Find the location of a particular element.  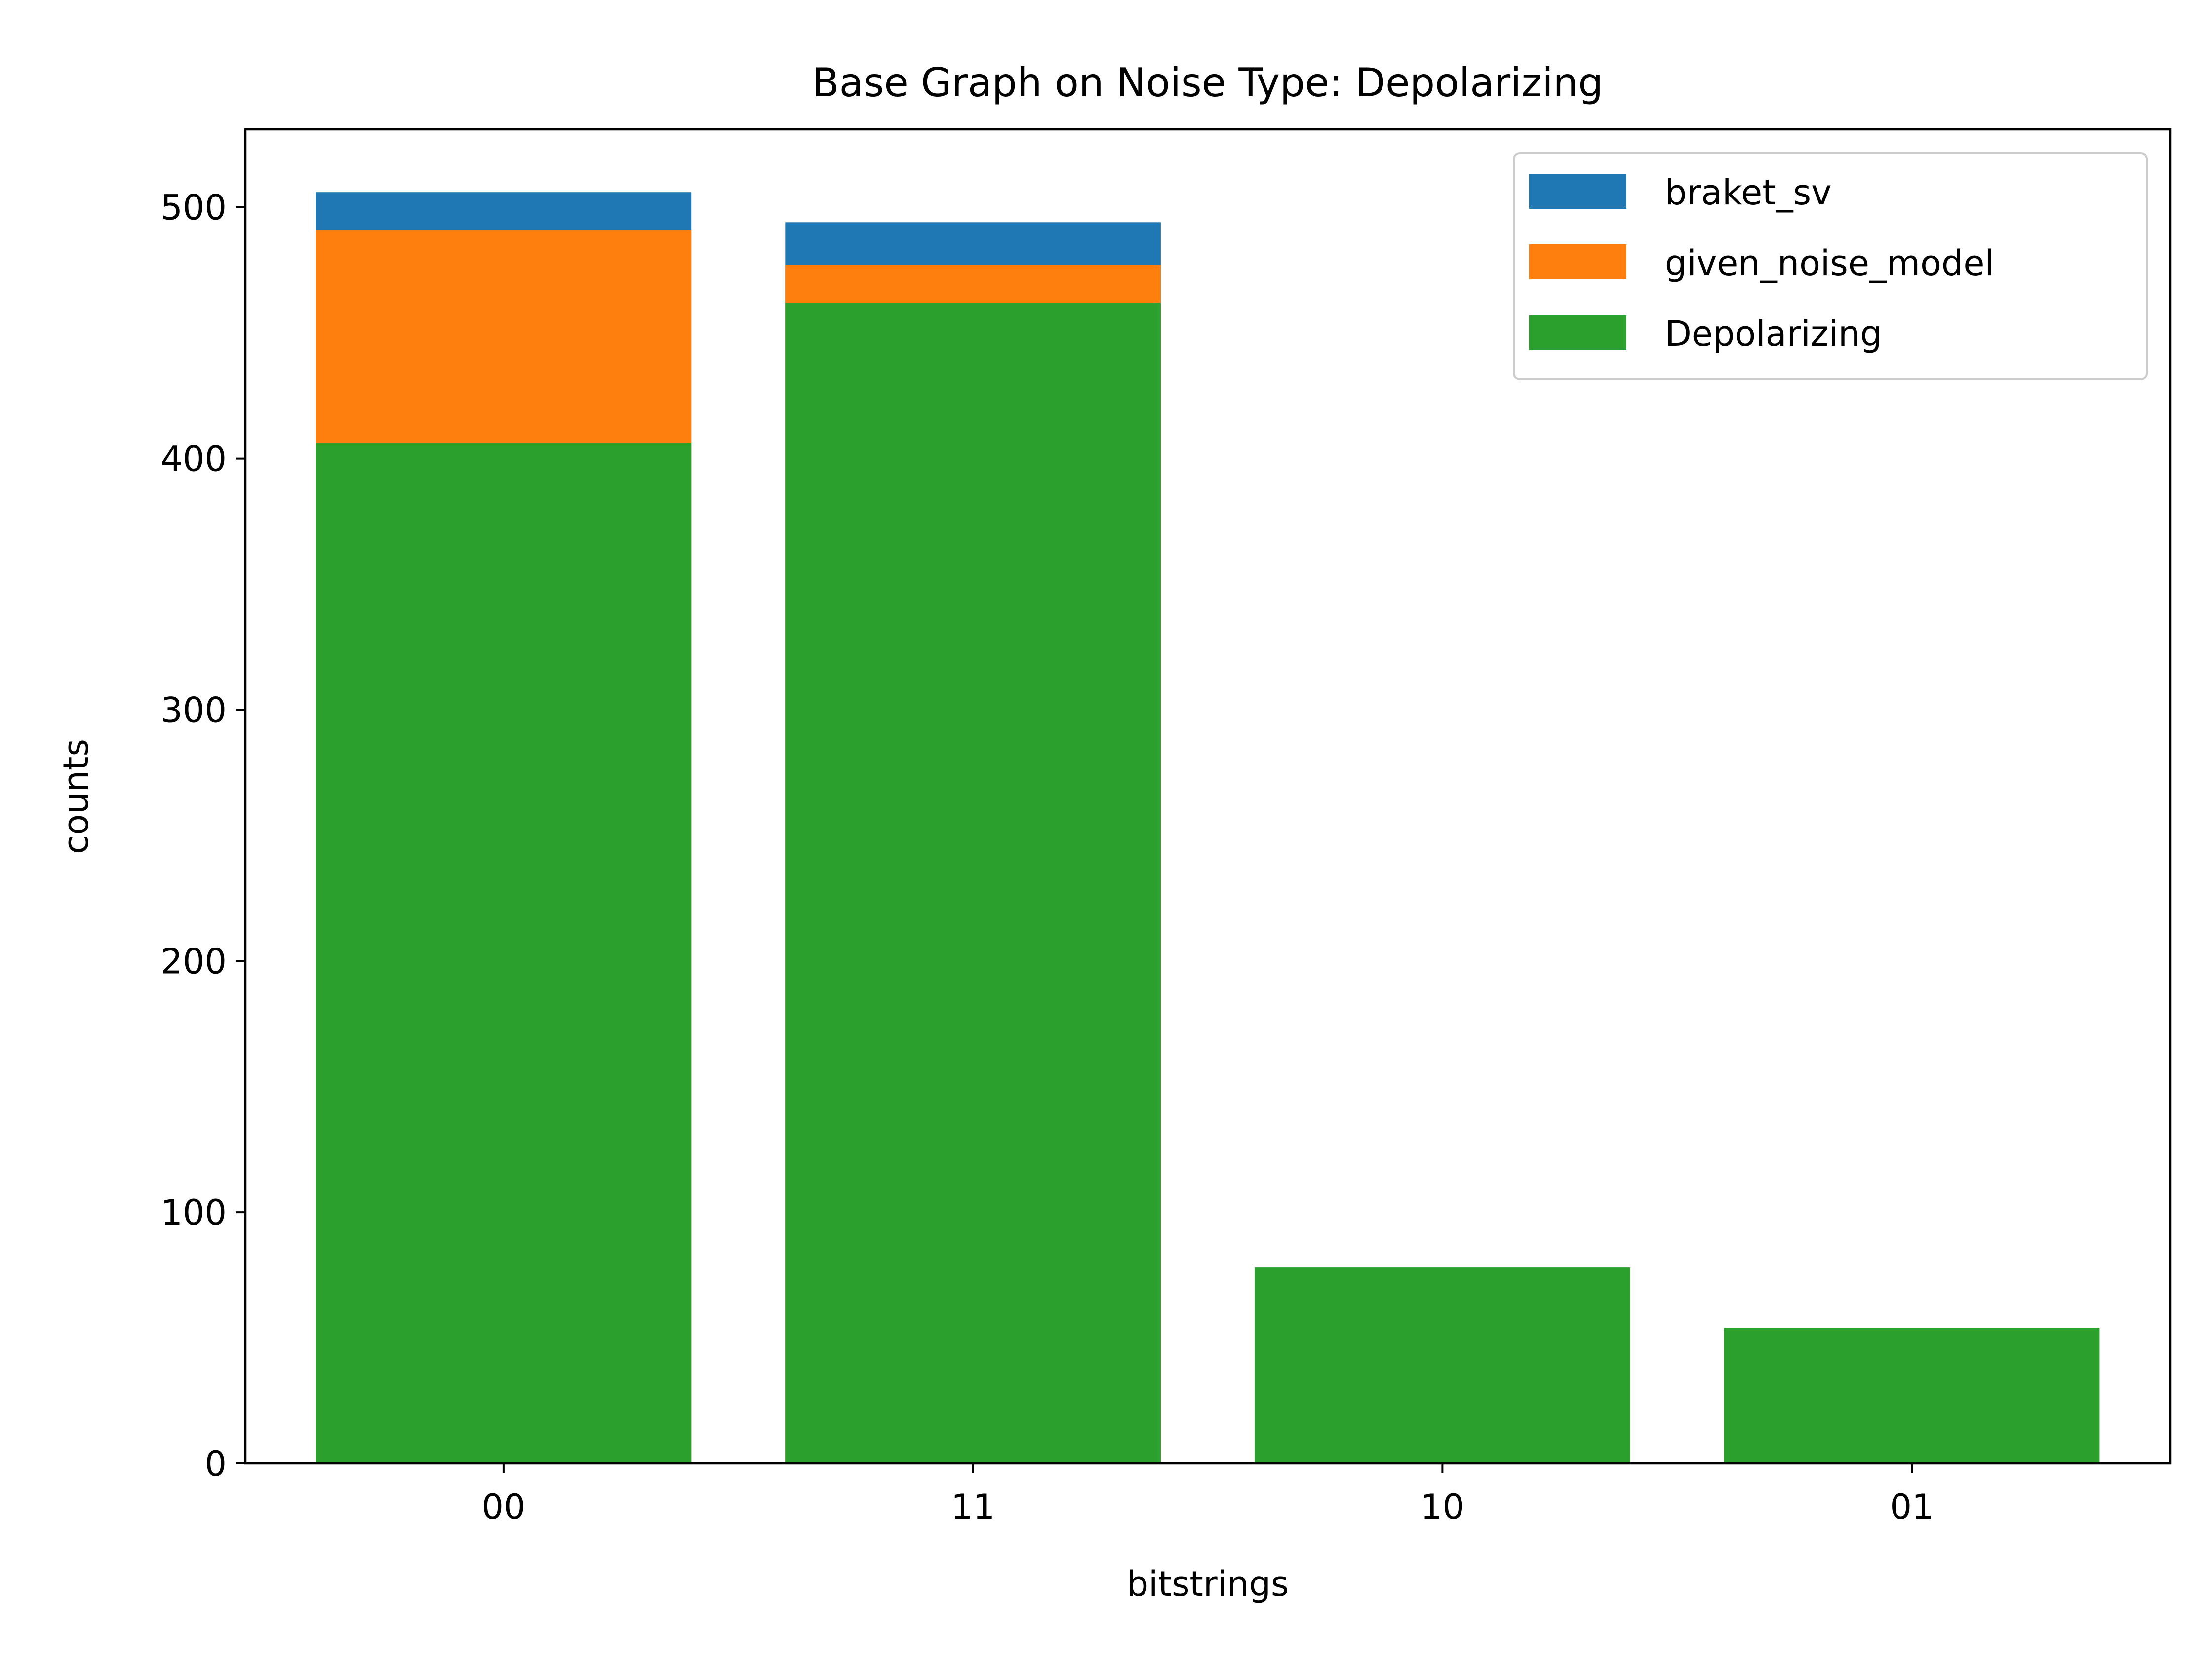

legend-swatch-given_noise_model is located at coordinates (1578, 261).